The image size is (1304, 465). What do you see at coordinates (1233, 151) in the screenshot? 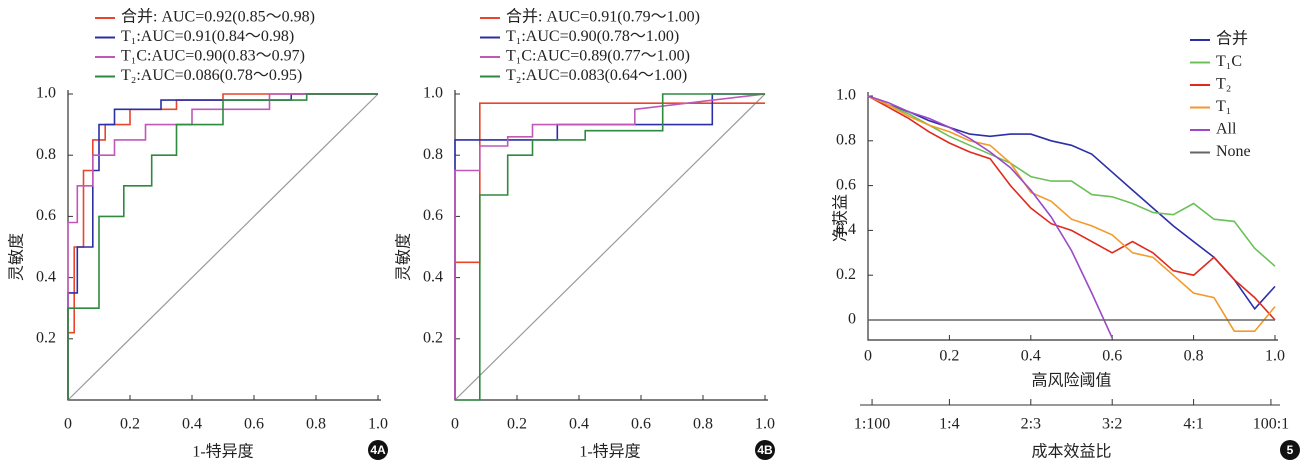
I see `legend-label: None` at bounding box center [1233, 151].